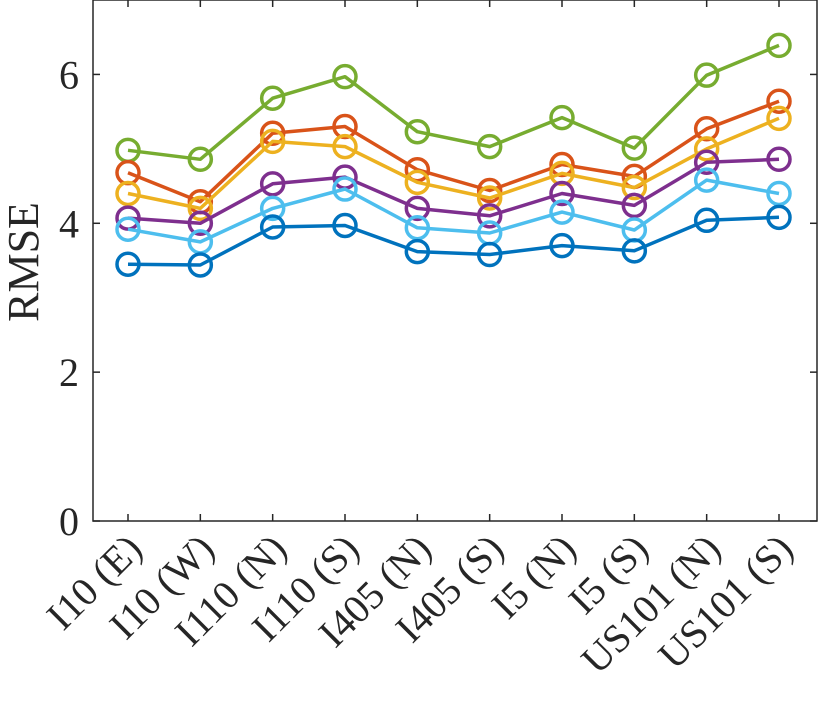 This screenshot has height=726, width=830. What do you see at coordinates (24, 262) in the screenshot?
I see `y-axis-title: RMSE` at bounding box center [24, 262].